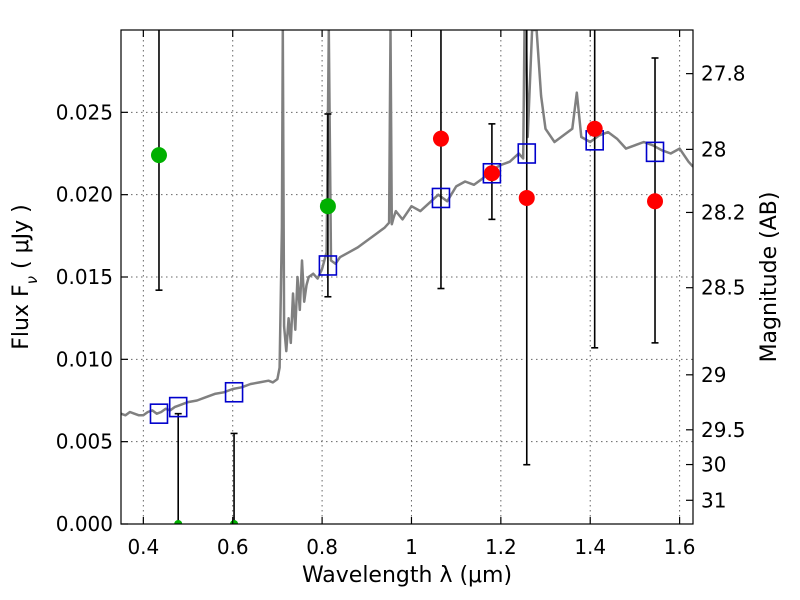  I want to click on x-tick-label: 0.6, so click(233, 547).